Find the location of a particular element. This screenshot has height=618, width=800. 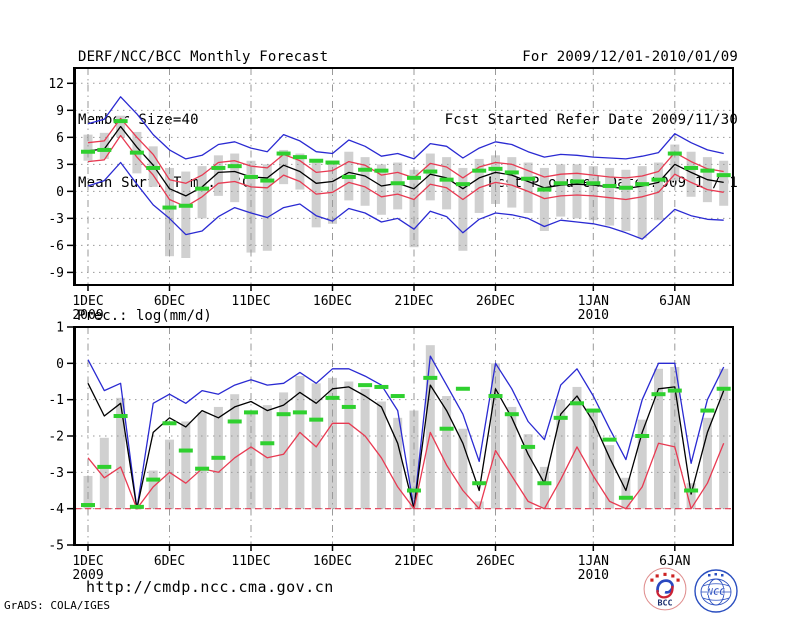

x-tick-sublabel: 2009 is located at coordinates (87, 315).